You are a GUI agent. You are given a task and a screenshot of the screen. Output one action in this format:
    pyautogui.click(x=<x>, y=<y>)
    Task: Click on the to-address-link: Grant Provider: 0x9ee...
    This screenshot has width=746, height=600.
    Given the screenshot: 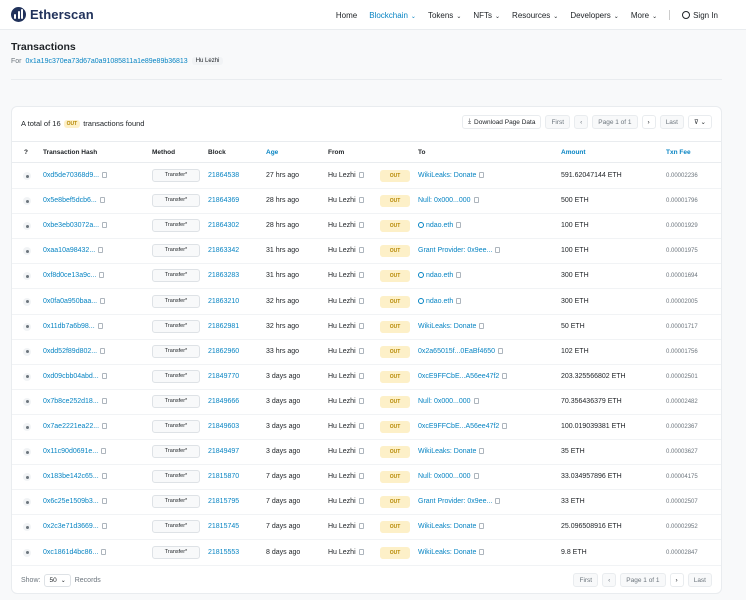 What is the action you would take?
    pyautogui.click(x=455, y=251)
    